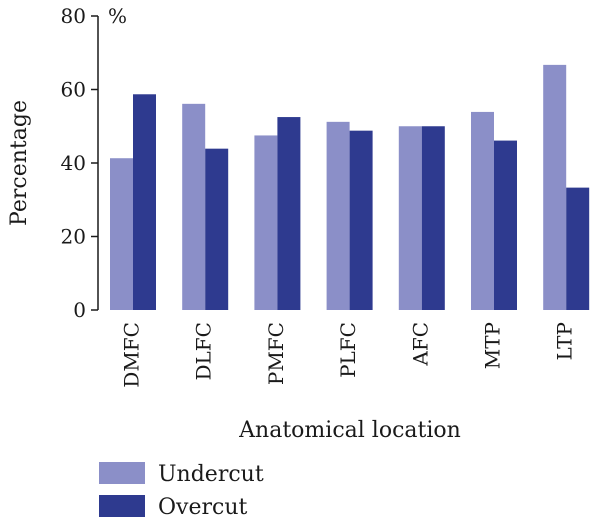 Image resolution: width=600 pixels, height=526 pixels. I want to click on bar-undercut-afc, so click(410, 218).